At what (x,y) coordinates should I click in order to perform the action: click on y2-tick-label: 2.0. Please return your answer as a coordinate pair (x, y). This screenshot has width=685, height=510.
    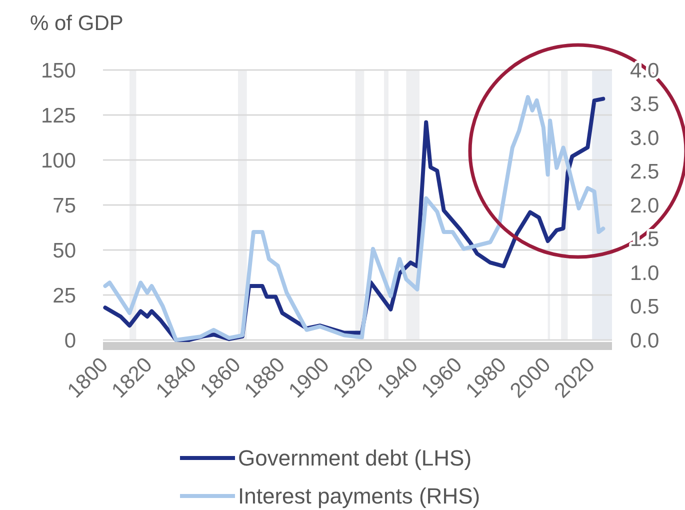
    Looking at the image, I should click on (645, 206).